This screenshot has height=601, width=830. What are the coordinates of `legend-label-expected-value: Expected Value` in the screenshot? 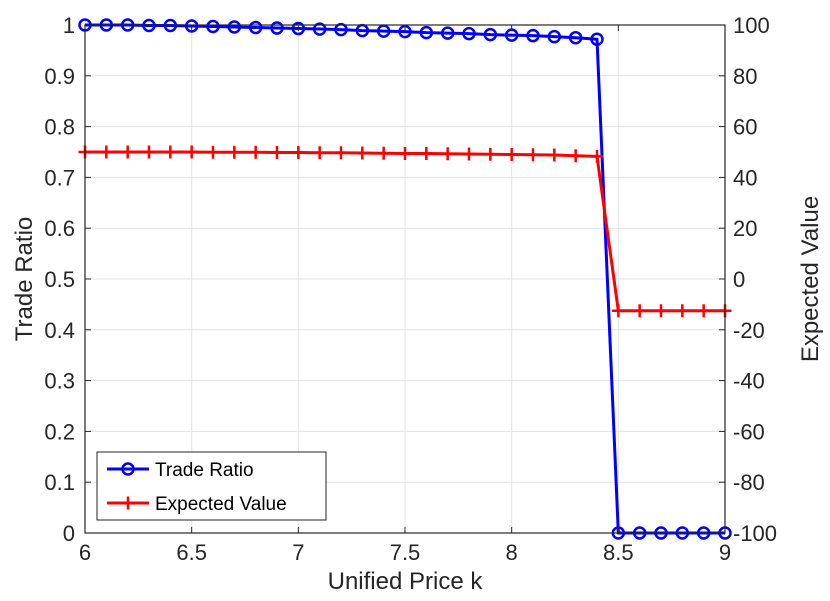 It's located at (221, 504).